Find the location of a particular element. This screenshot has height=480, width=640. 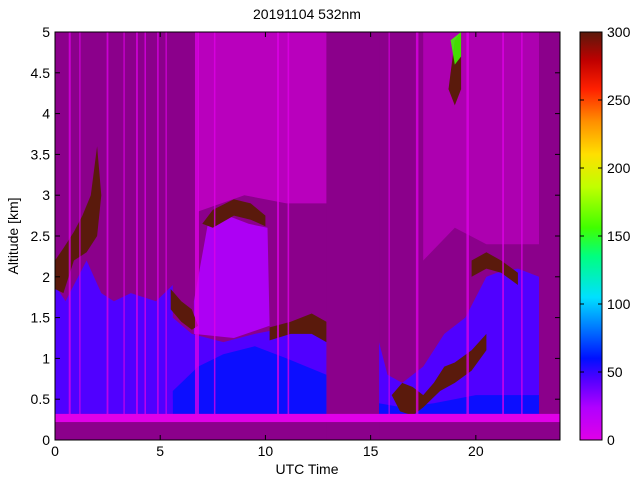

cloud-layer-descending is located at coordinates (184, 309).